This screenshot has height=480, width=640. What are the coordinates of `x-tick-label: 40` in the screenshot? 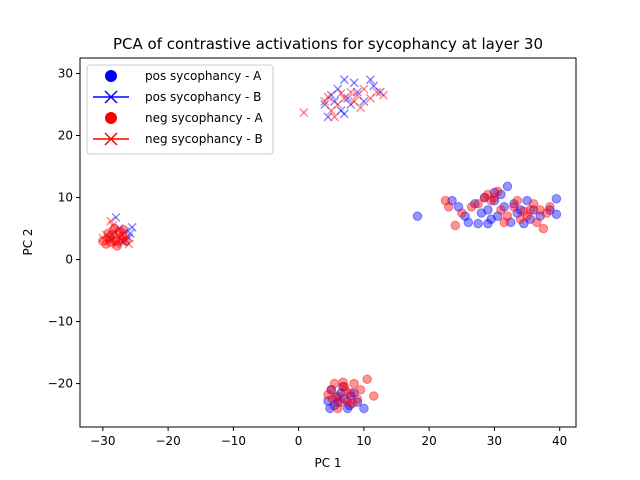 It's located at (559, 441).